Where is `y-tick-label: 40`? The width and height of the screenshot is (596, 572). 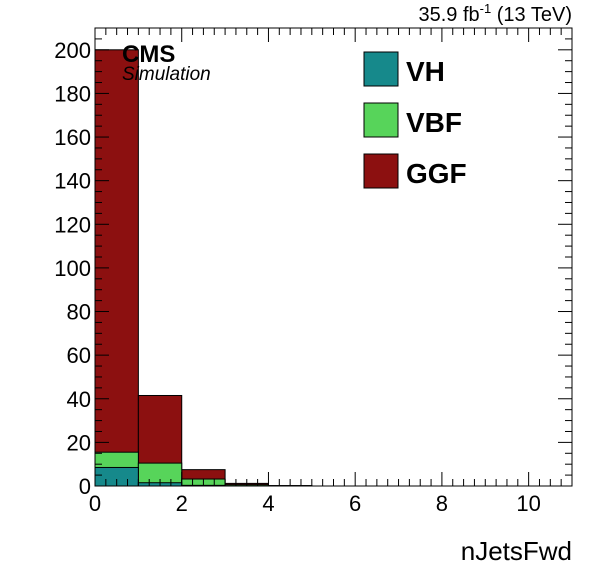
y-tick-label: 40 is located at coordinates (79, 399).